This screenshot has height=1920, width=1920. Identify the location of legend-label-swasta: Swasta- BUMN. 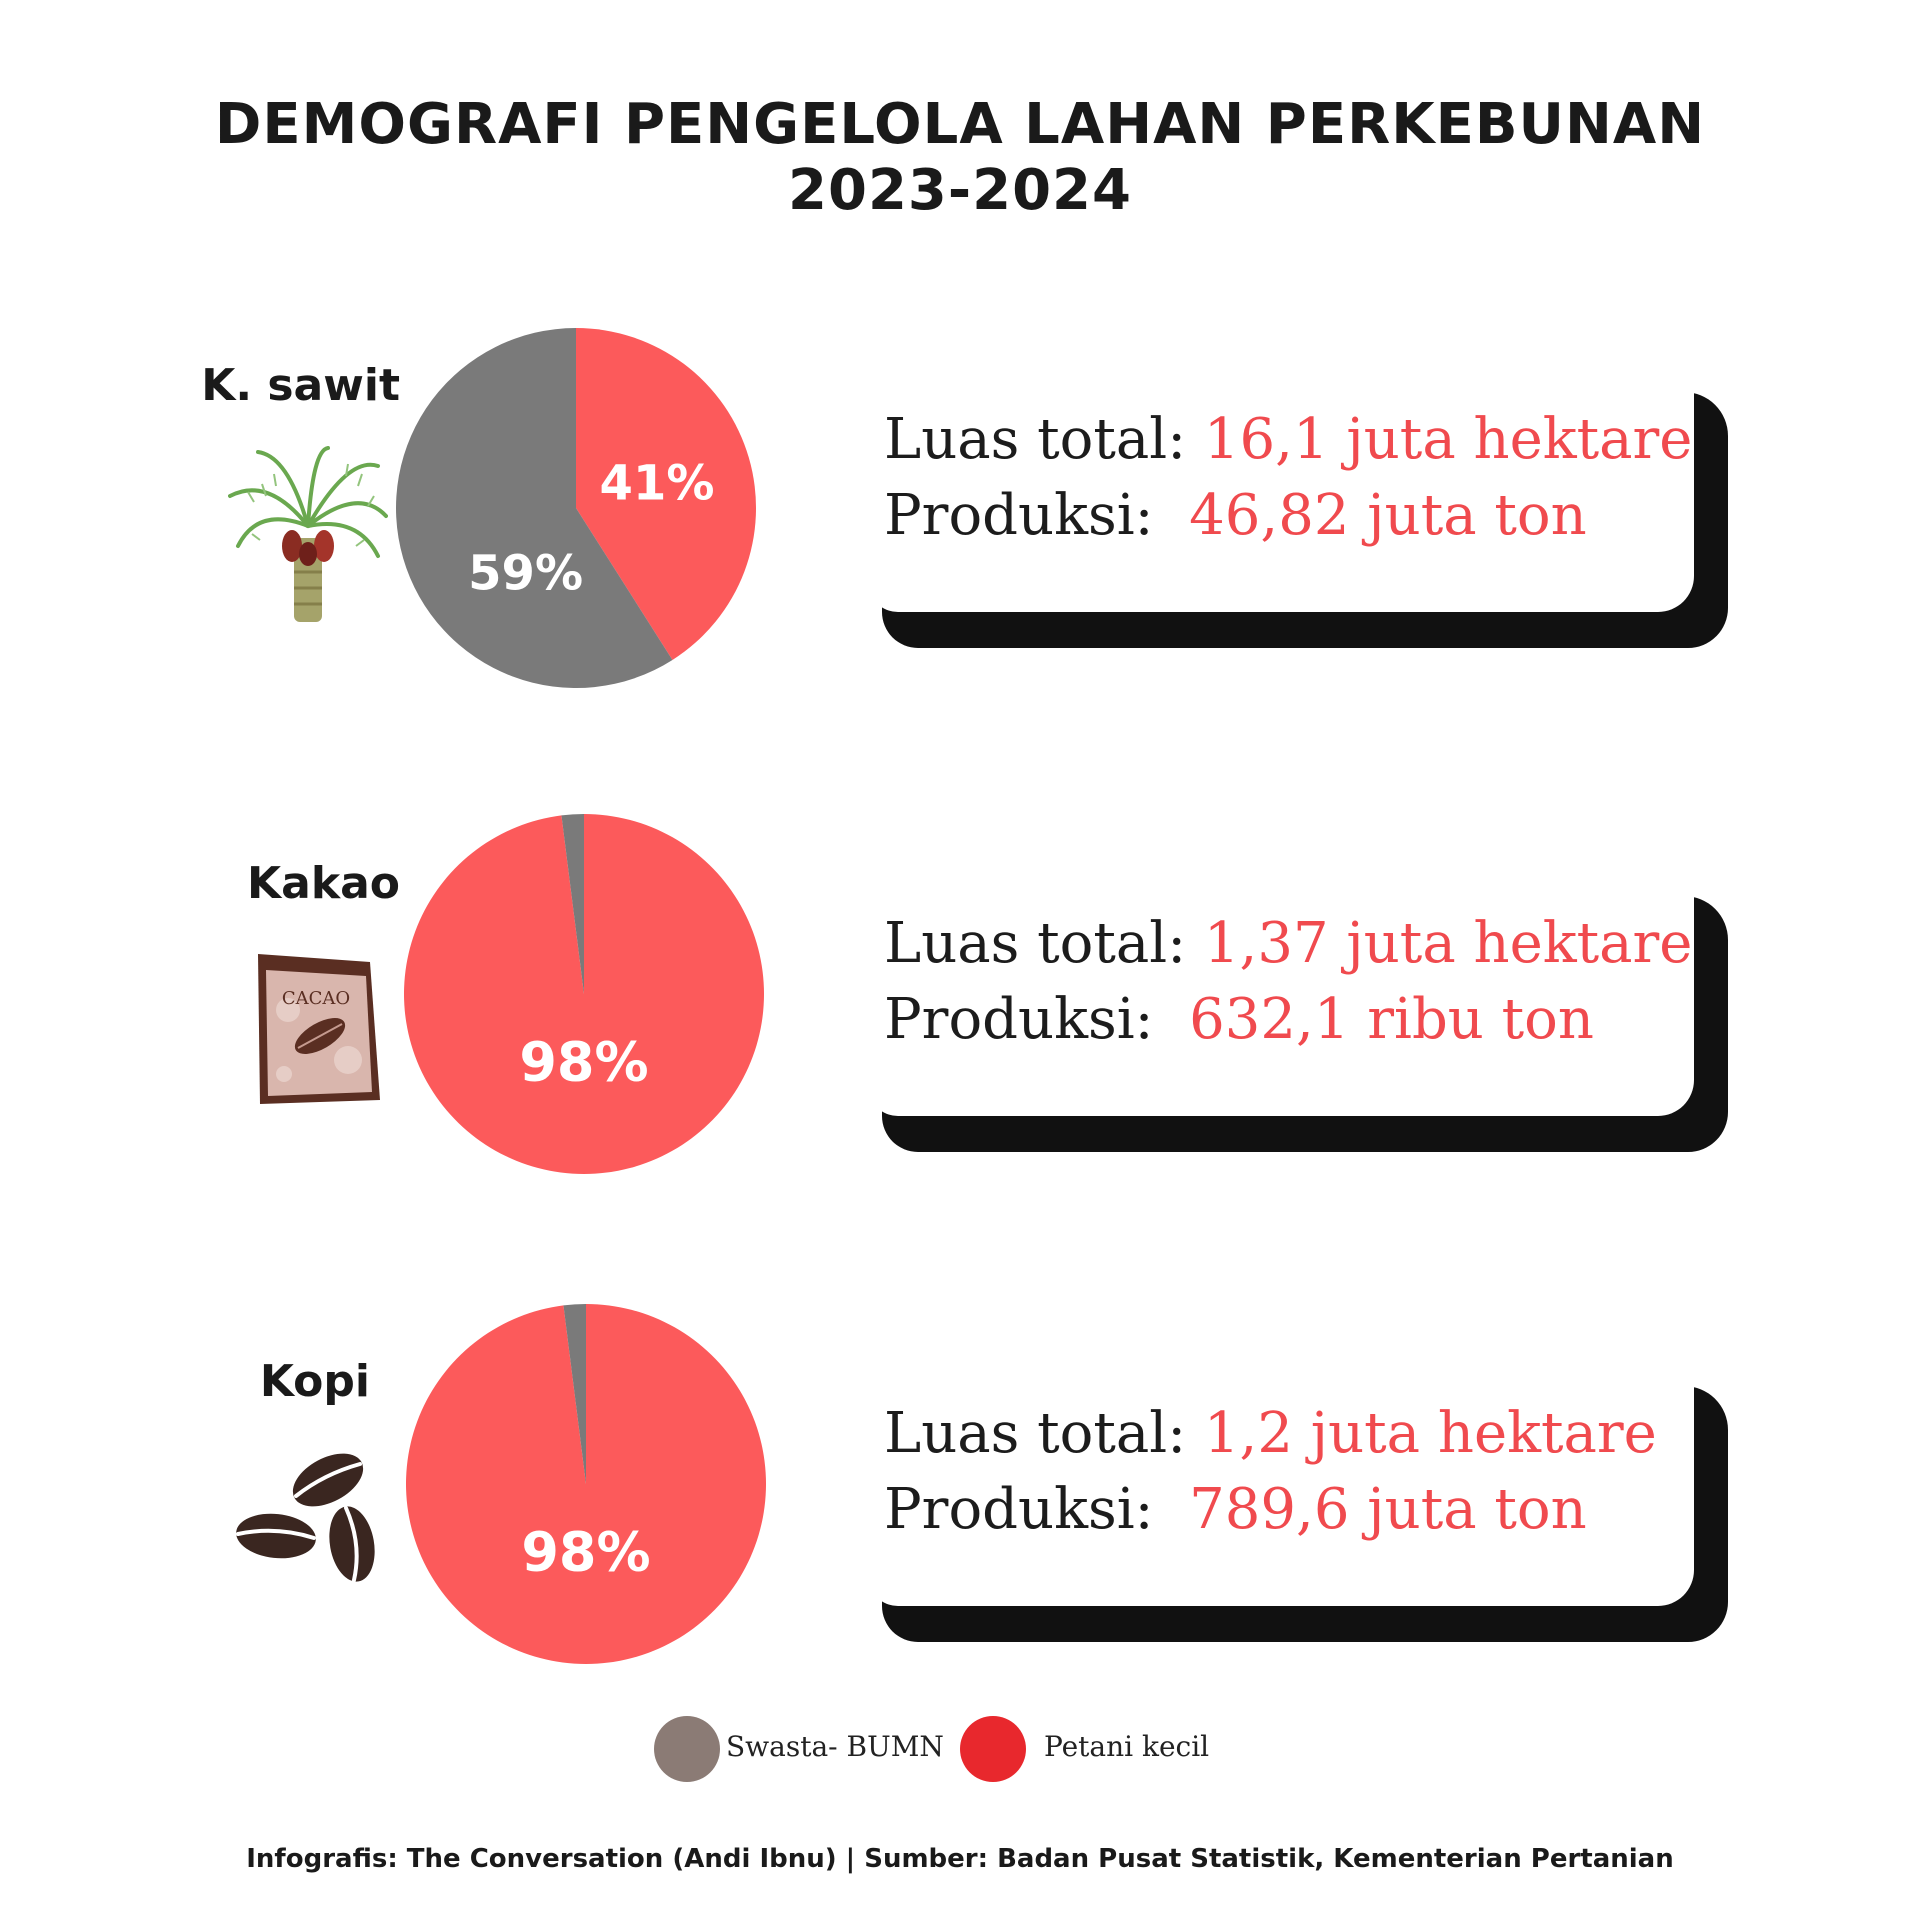
(835, 1746).